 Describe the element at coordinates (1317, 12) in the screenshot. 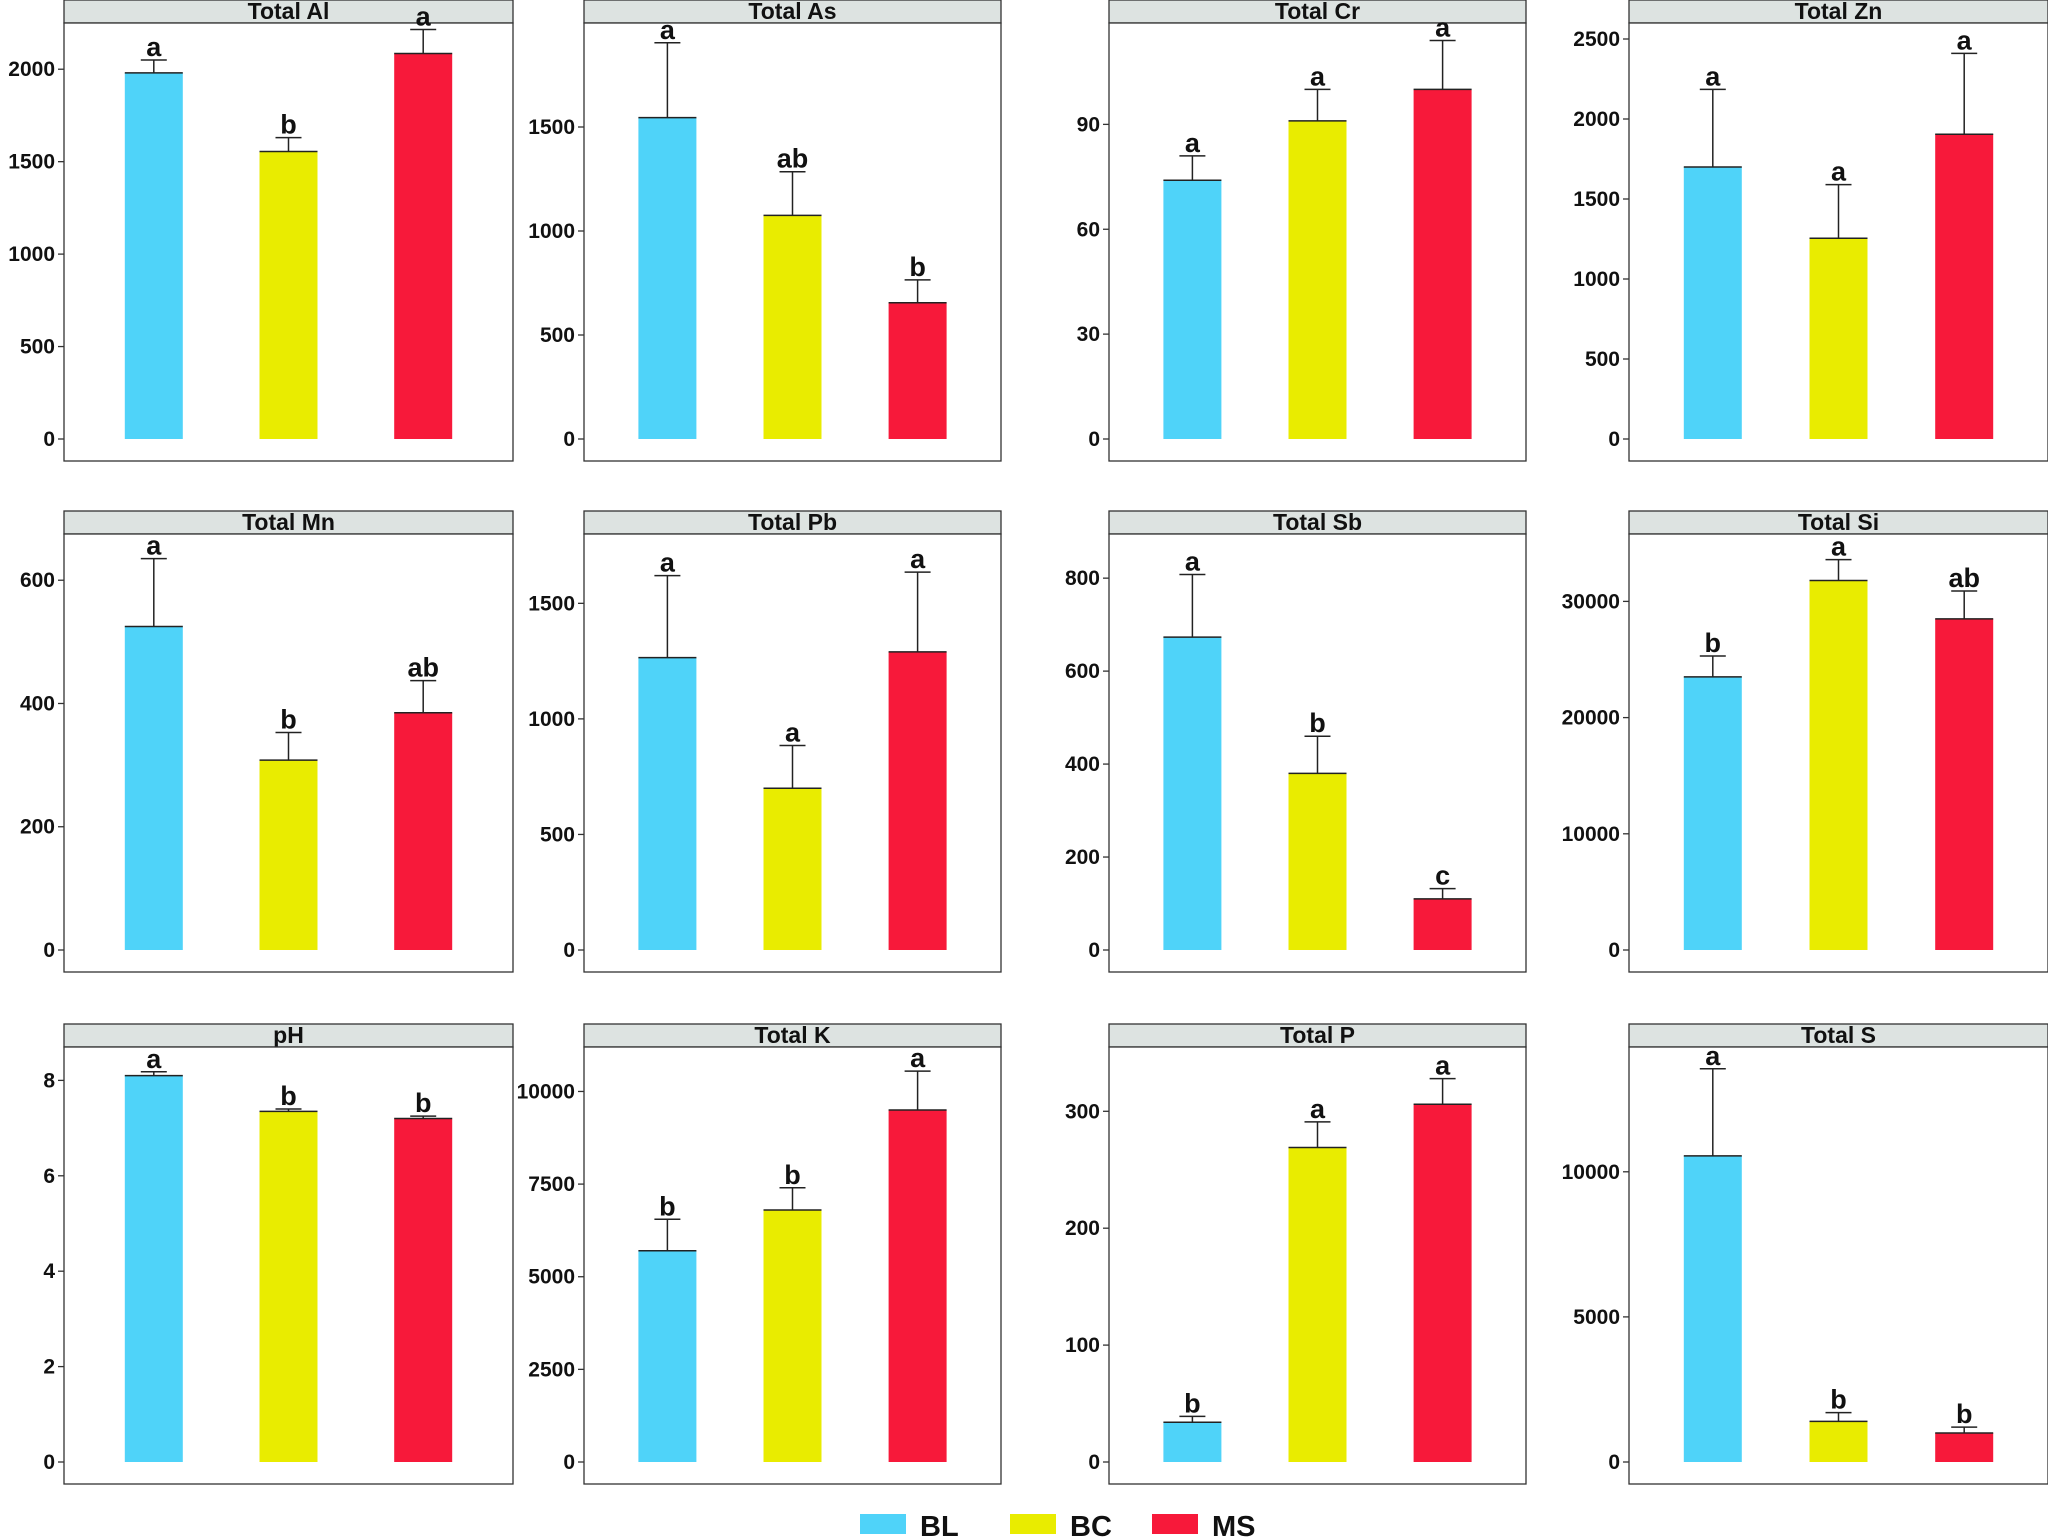

I see `panel-title: Total Cr` at that location.